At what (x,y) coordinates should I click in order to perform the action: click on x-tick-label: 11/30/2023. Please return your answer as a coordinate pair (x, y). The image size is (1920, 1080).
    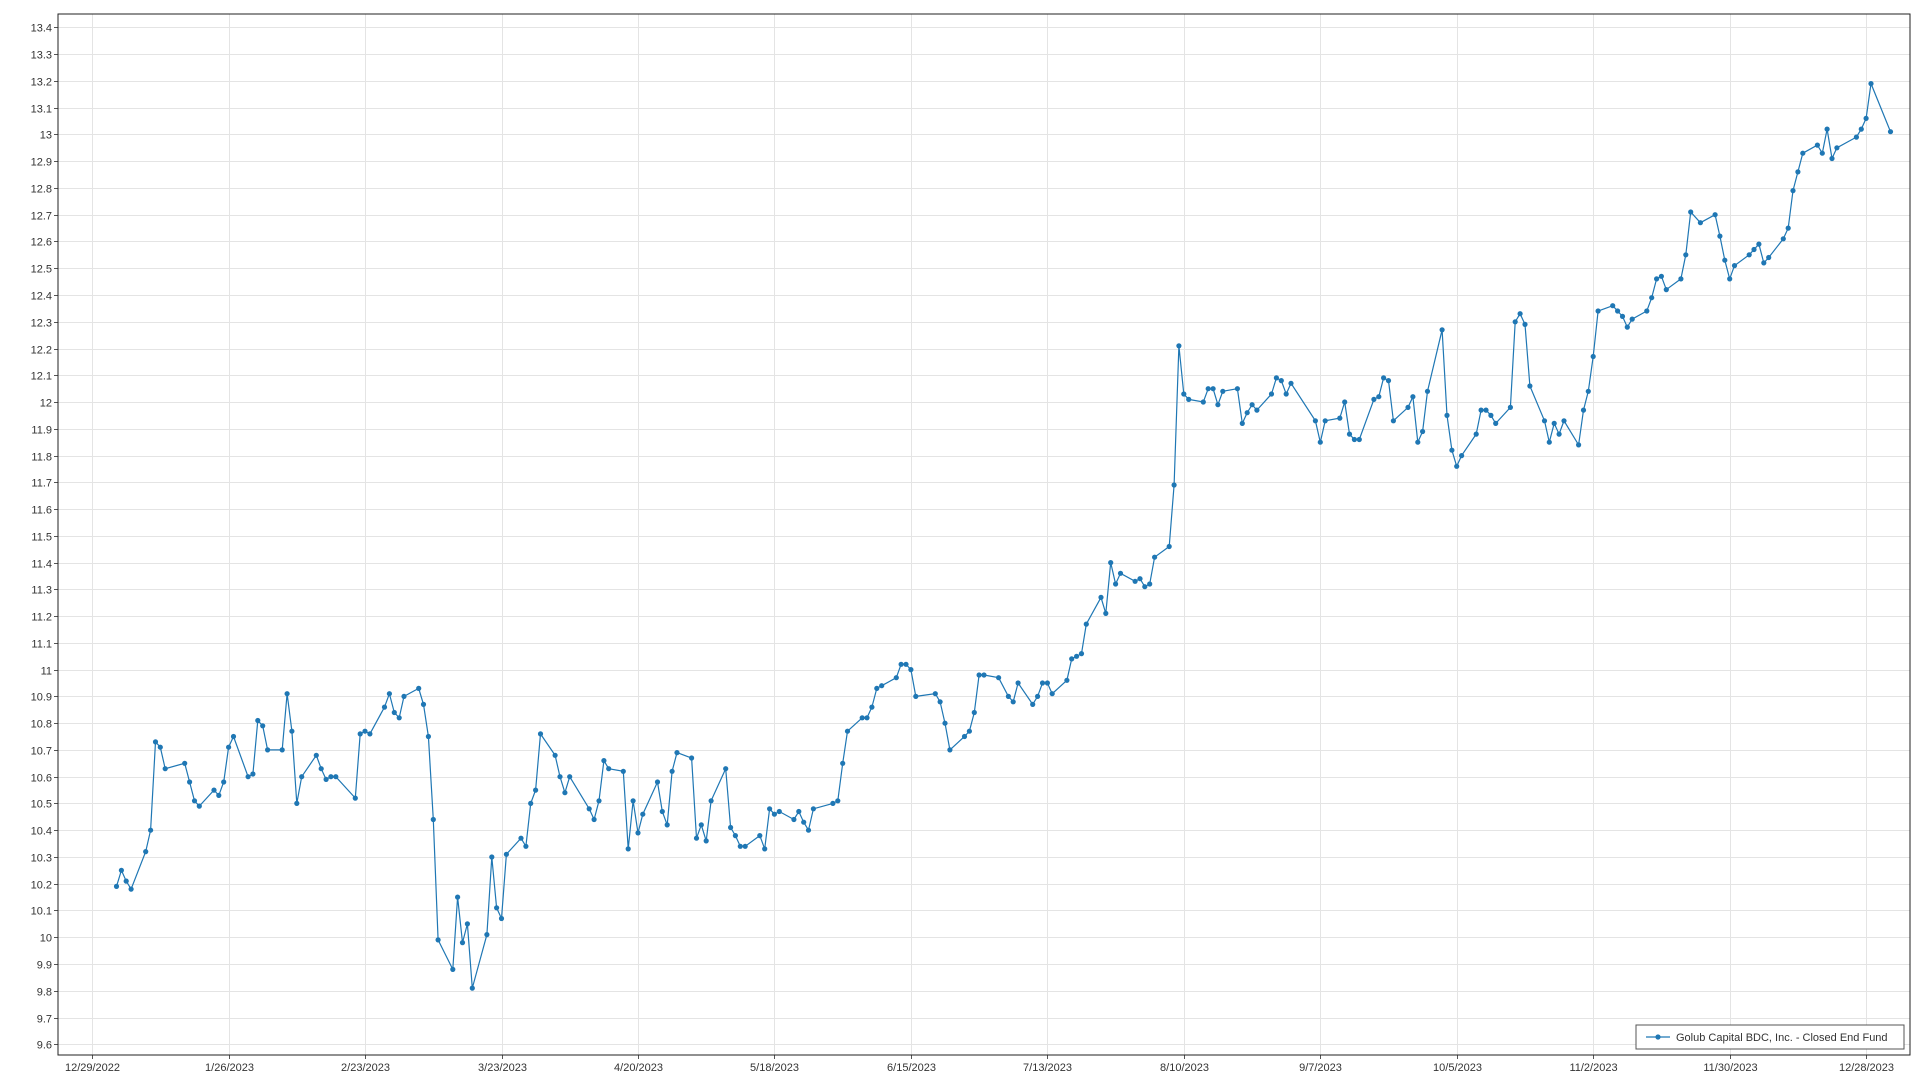
    Looking at the image, I should click on (1730, 1068).